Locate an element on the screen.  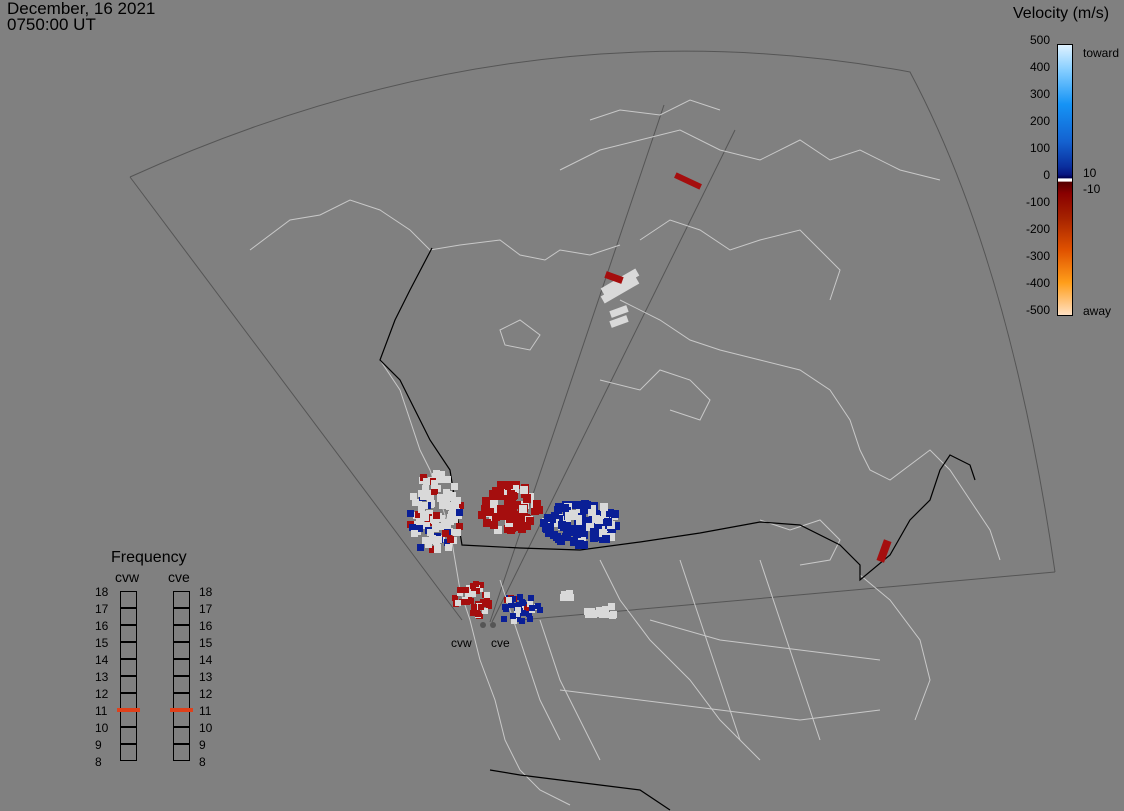
velocity-tick: 400 is located at coordinates (1039, 67).